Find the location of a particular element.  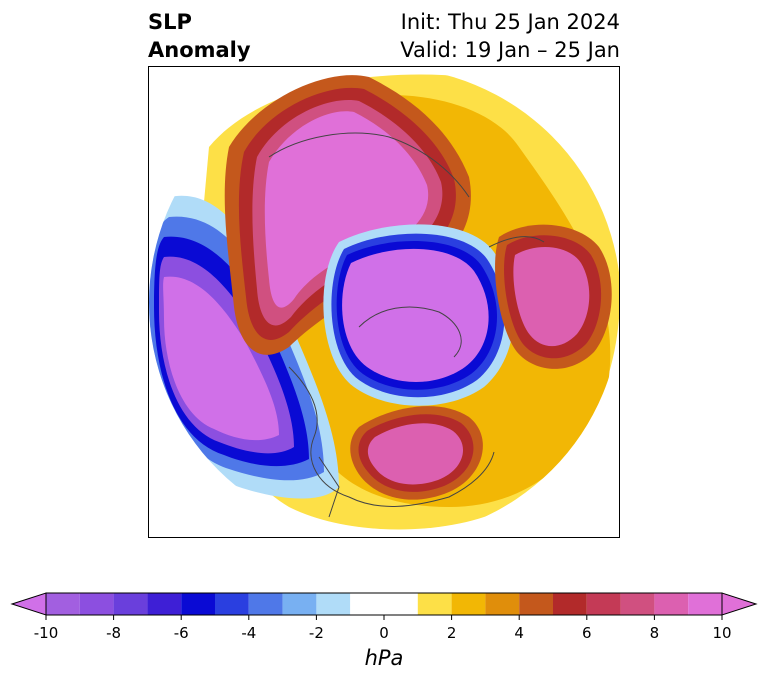

colorbar is located at coordinates (384, 606).